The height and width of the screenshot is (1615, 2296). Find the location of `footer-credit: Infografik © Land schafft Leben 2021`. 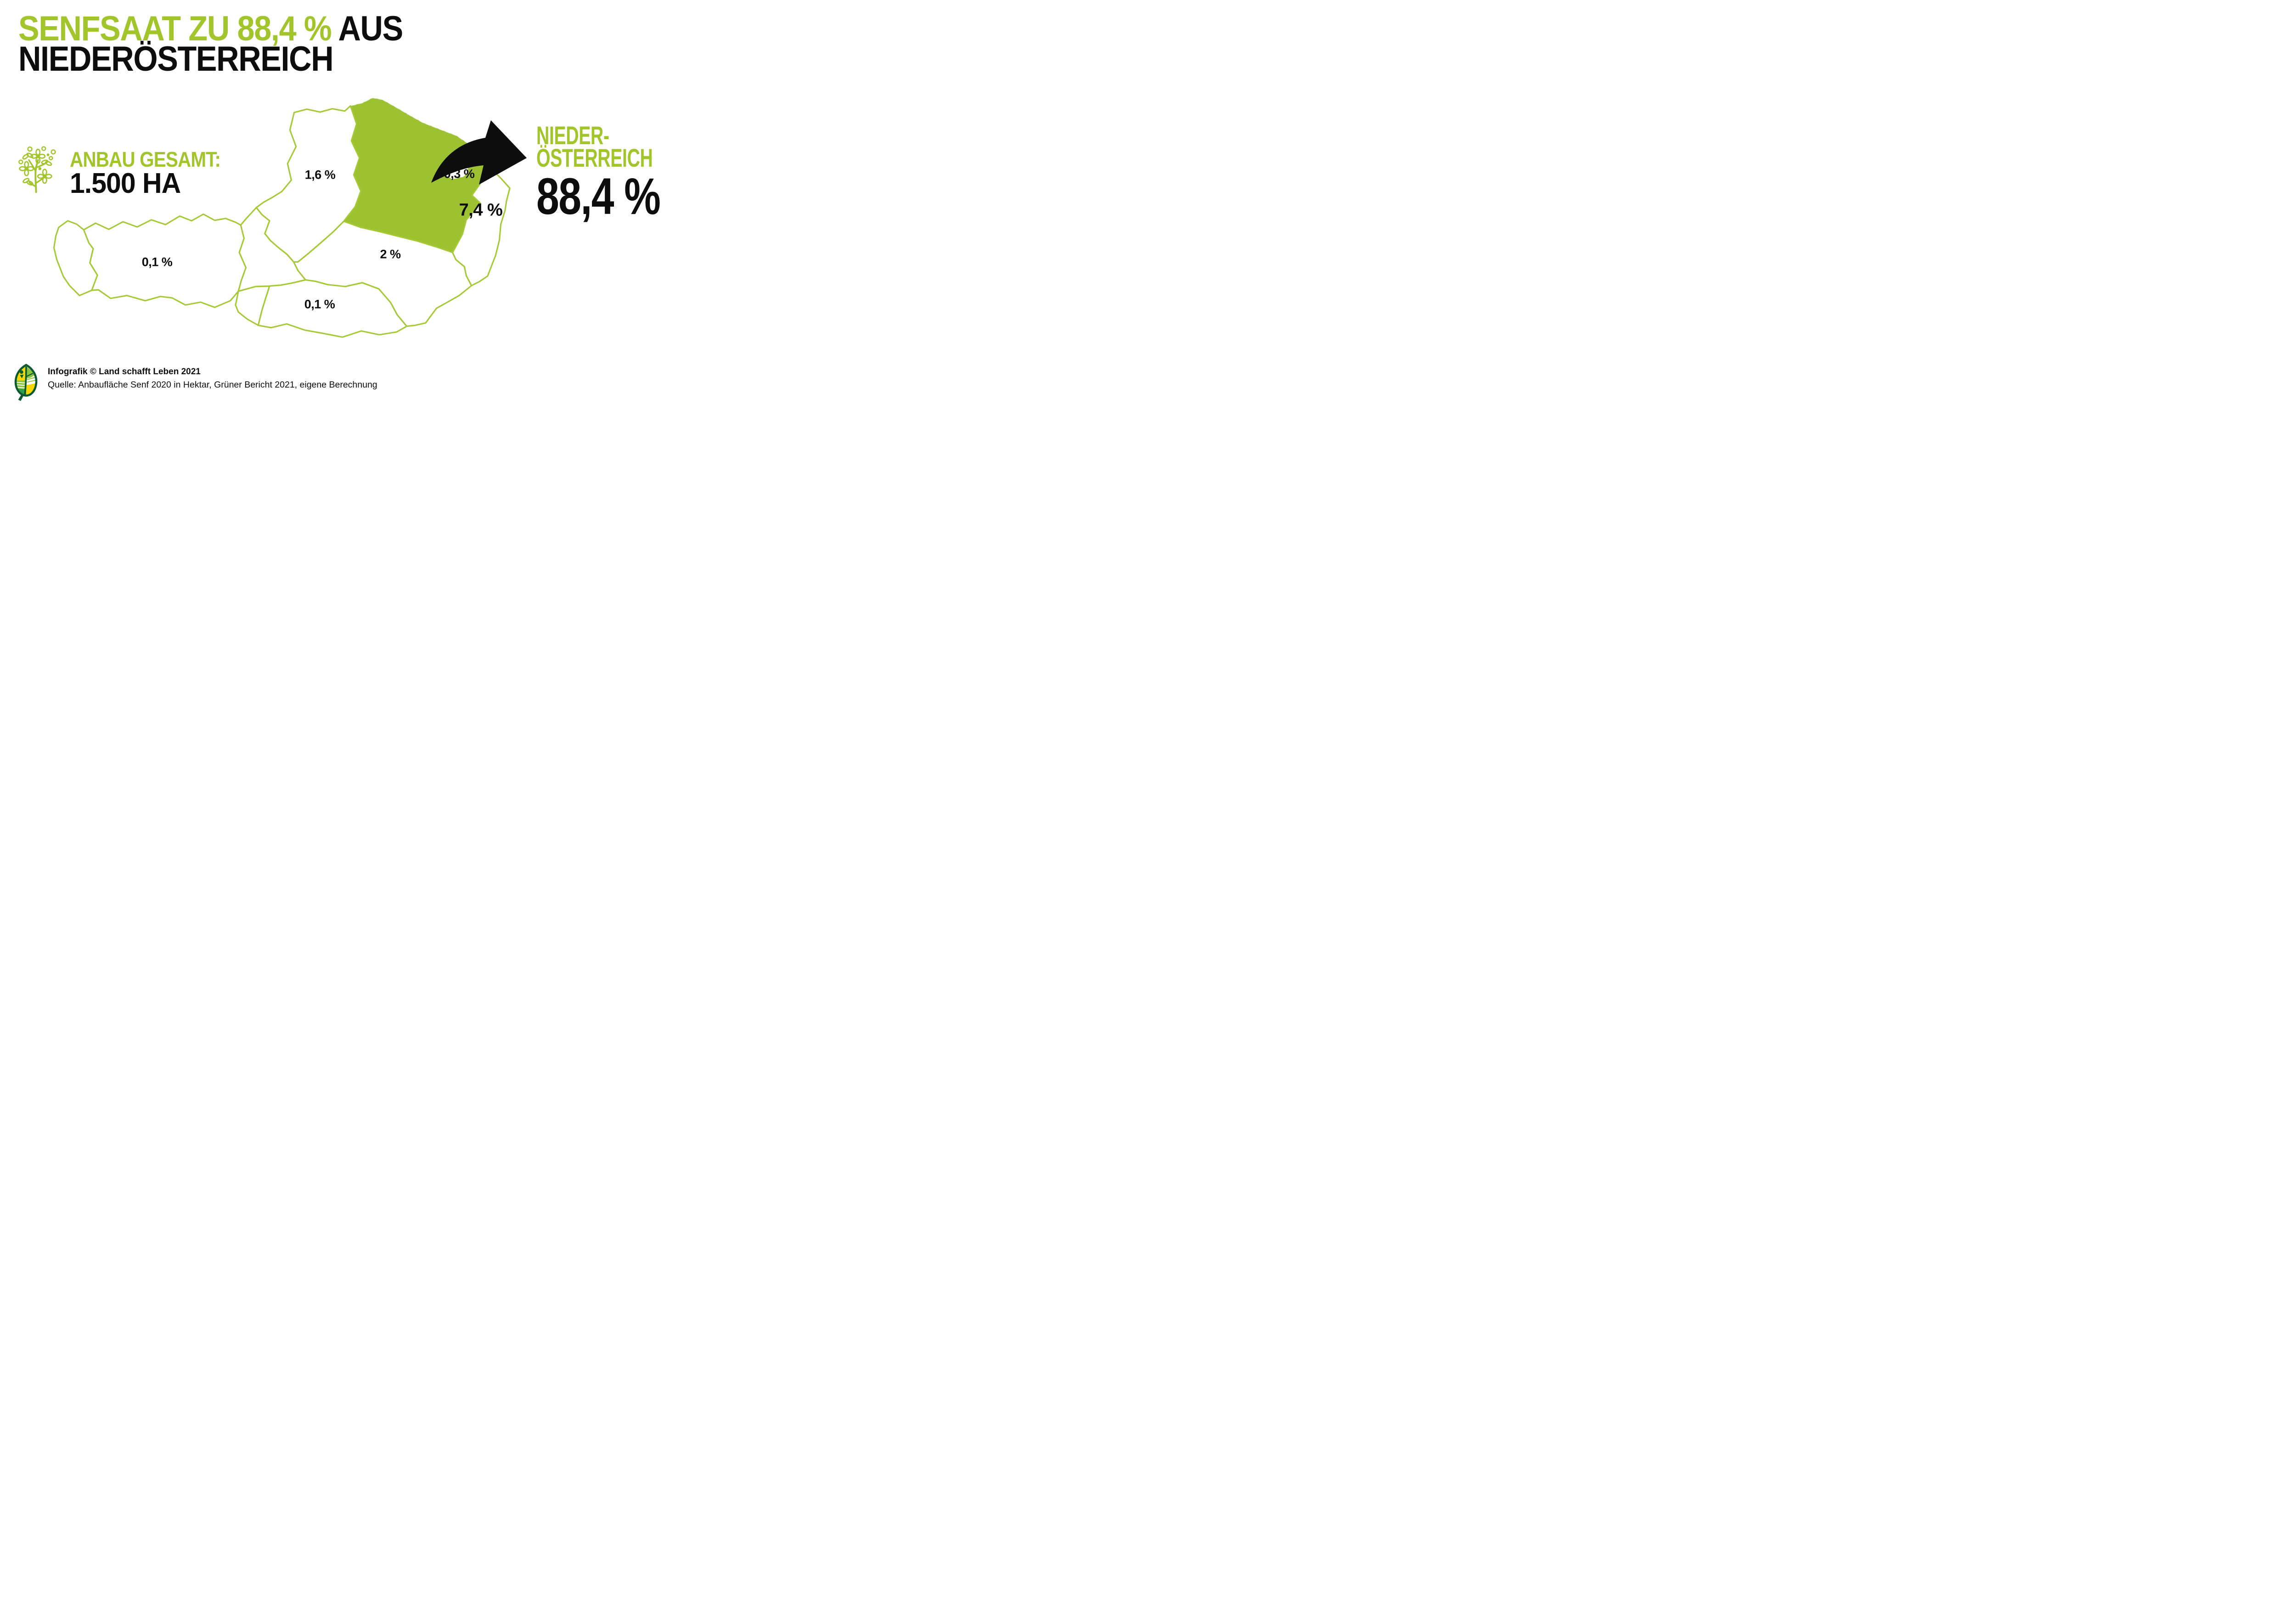

footer-credit: Infografik © Land schafft Leben 2021 is located at coordinates (124, 372).